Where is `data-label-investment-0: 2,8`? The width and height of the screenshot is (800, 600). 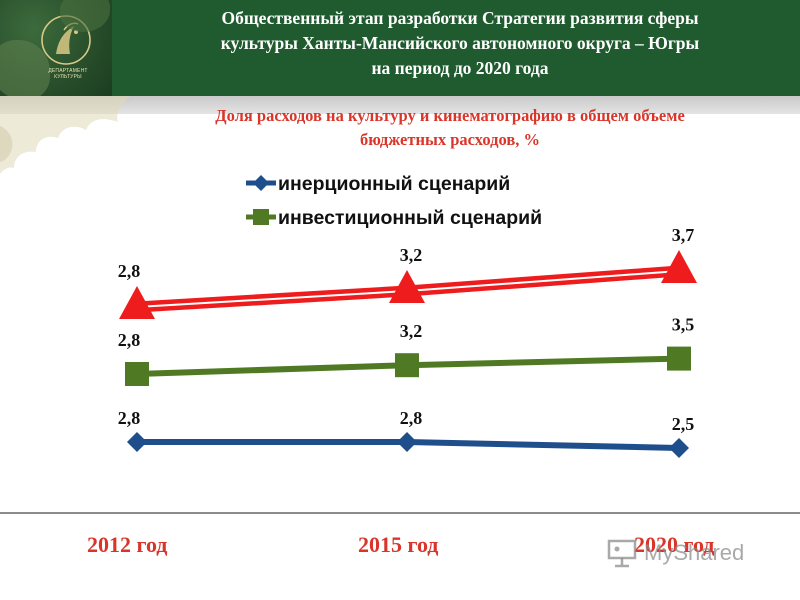
data-label-investment-0: 2,8 is located at coordinates (129, 340).